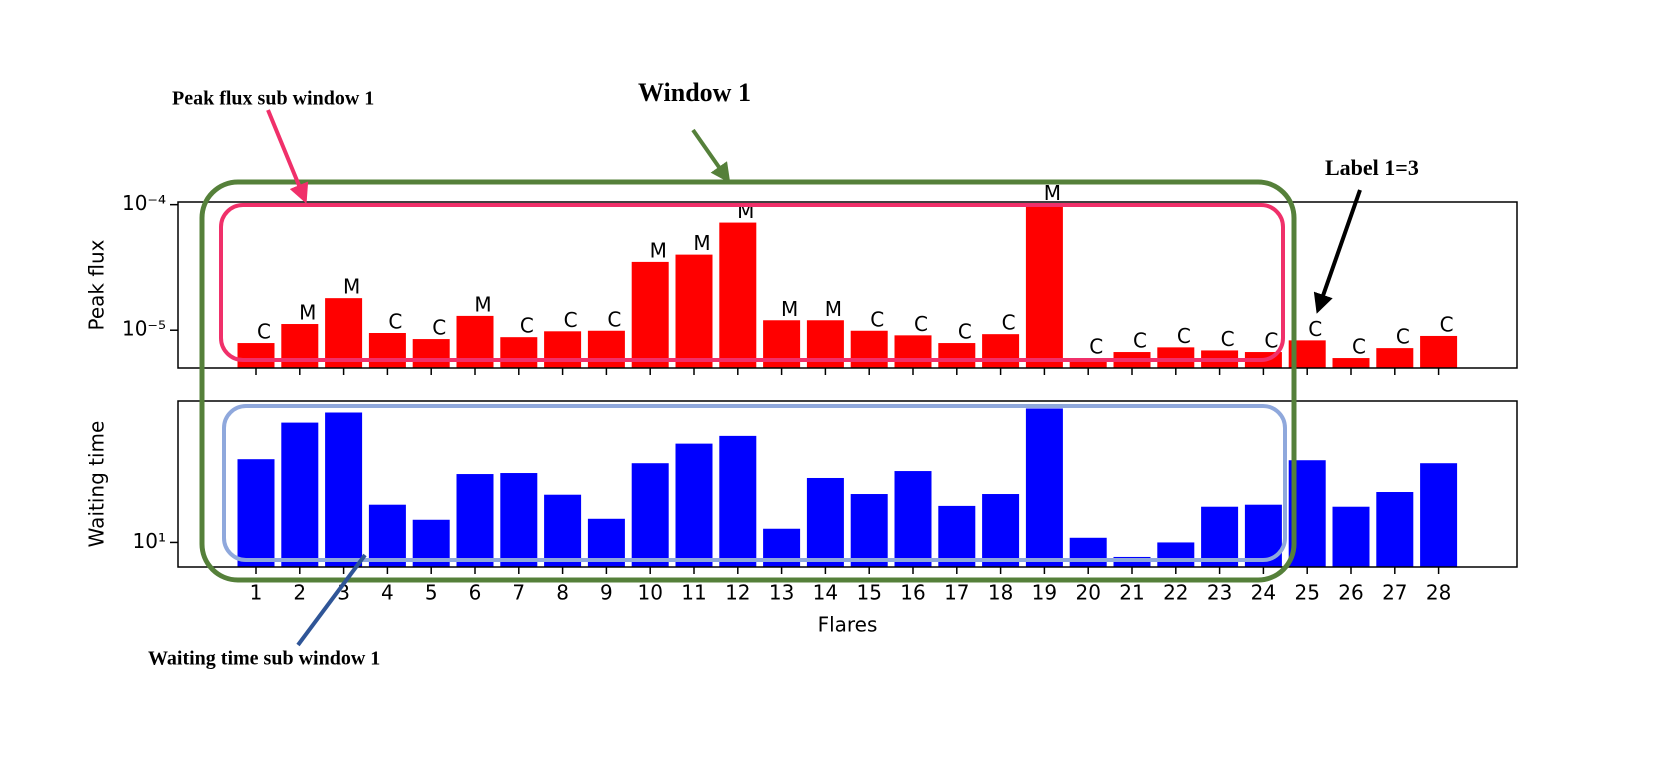 Image resolution: width=1662 pixels, height=762 pixels. Describe the element at coordinates (1219, 593) in the screenshot. I see `x-tick-label: 23` at that location.